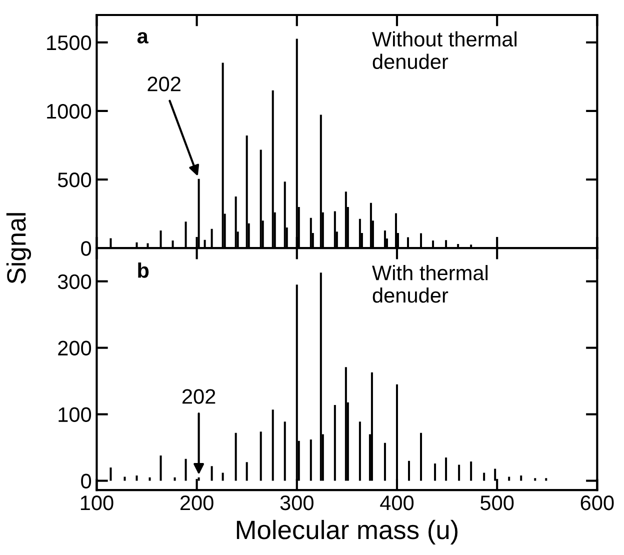  Describe the element at coordinates (75, 282) in the screenshot. I see `y-tick-label: 300` at that location.